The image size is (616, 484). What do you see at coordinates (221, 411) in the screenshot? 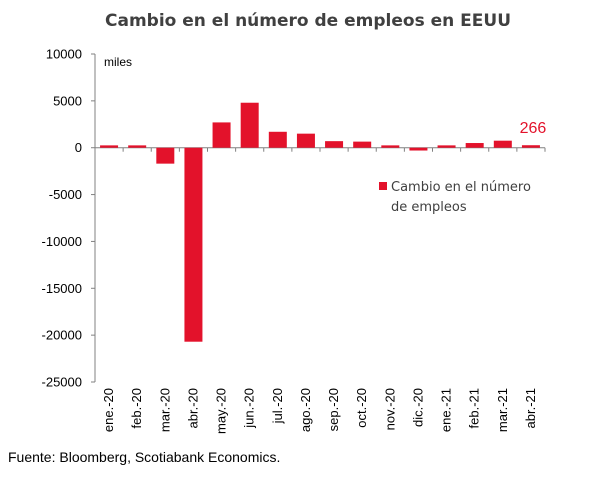
I see `x-tick-label: may.-20` at bounding box center [221, 411].